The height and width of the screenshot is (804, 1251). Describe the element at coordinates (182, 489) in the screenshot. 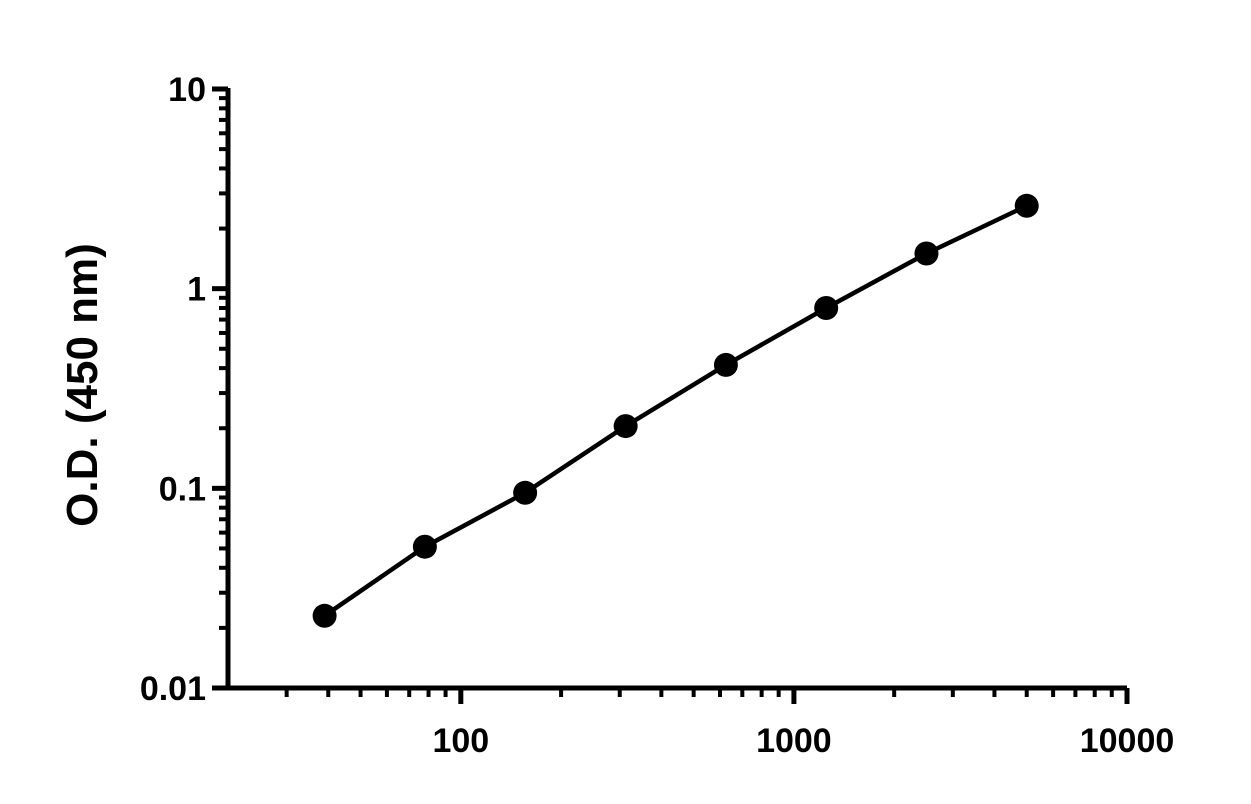

I see `y-tick-label: 0.1` at that location.